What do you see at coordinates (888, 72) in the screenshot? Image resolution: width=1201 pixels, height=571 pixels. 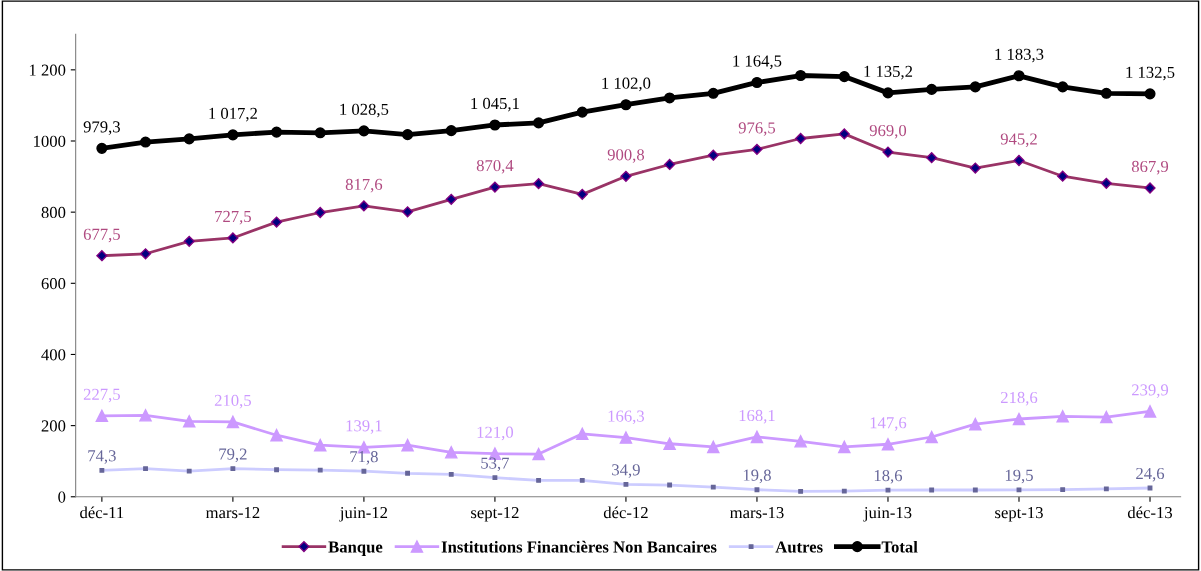 I see `data-label: 1 135,2` at bounding box center [888, 72].